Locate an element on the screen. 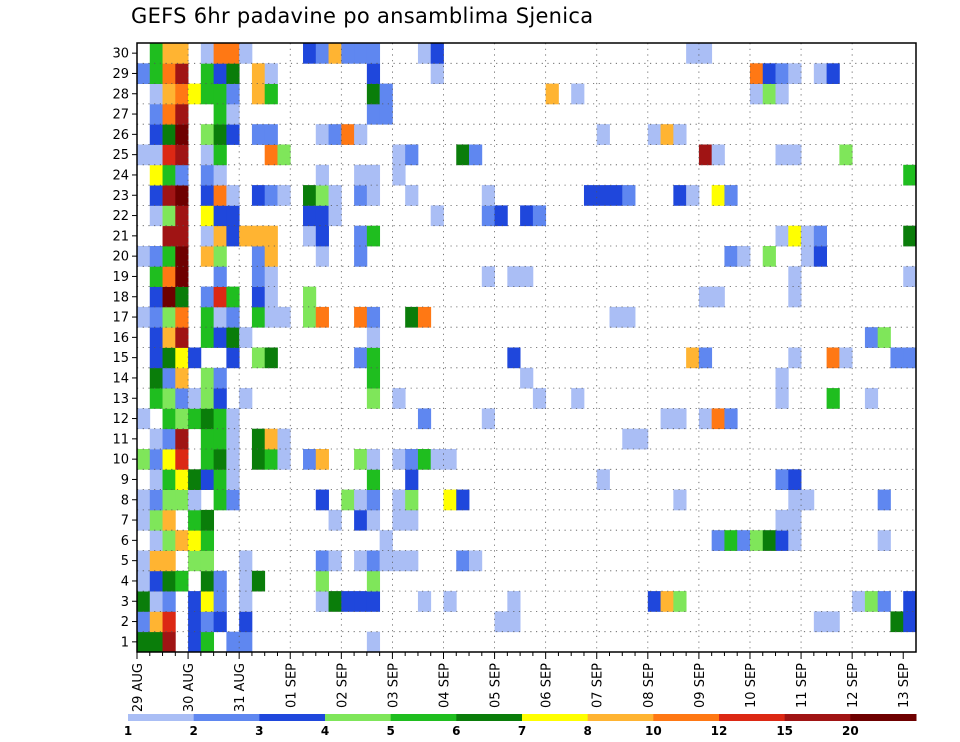 This screenshot has height=742, width=960. y-tick-label: 23 is located at coordinates (120, 196).